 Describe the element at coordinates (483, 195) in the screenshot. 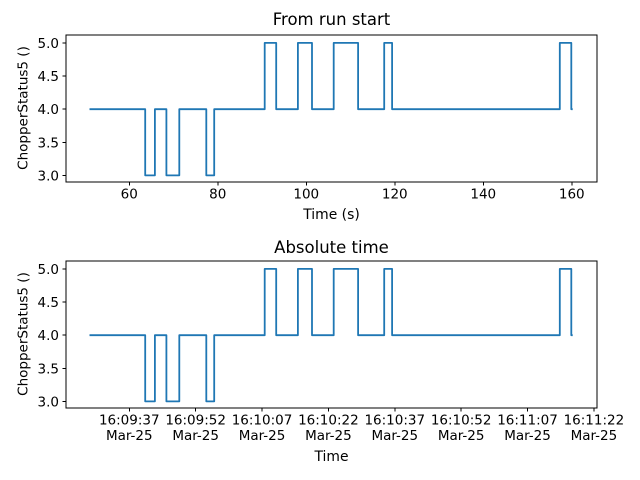

I see `x-tick-label: 140` at that location.